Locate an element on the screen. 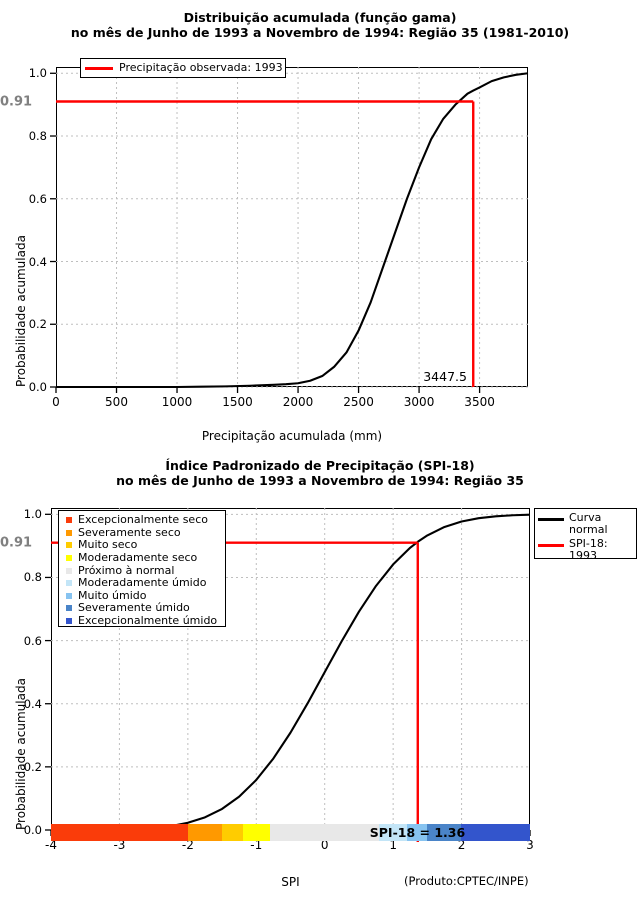 The width and height of the screenshot is (640, 900). category-legend-label: Muito úmido is located at coordinates (112, 595).